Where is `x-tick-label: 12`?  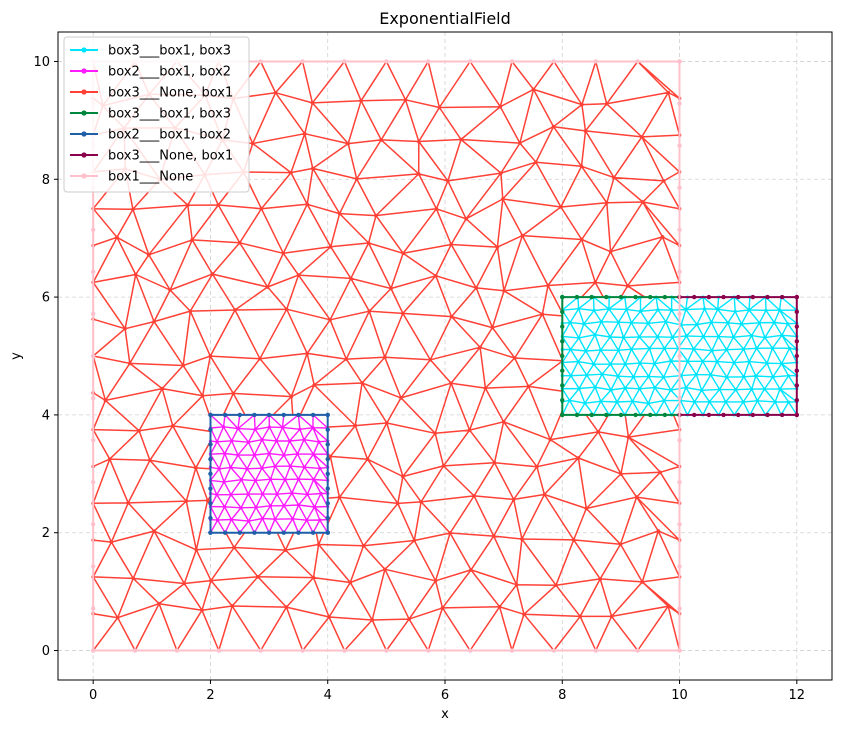
x-tick-label: 12 is located at coordinates (797, 695).